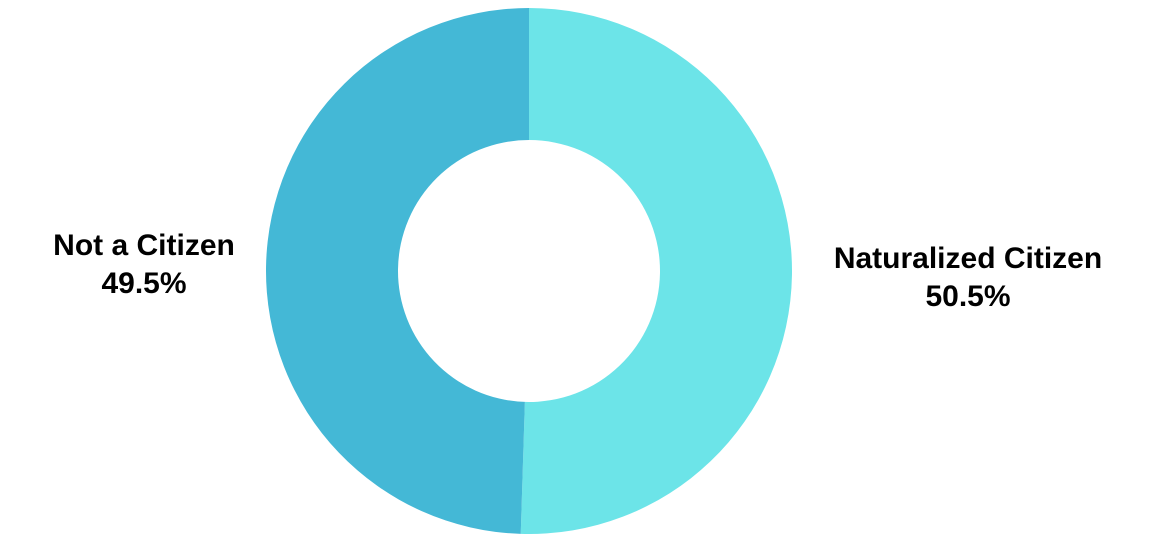 The height and width of the screenshot is (536, 1176). What do you see at coordinates (144, 245) in the screenshot?
I see `slice-label-name: Not a Citizen` at bounding box center [144, 245].